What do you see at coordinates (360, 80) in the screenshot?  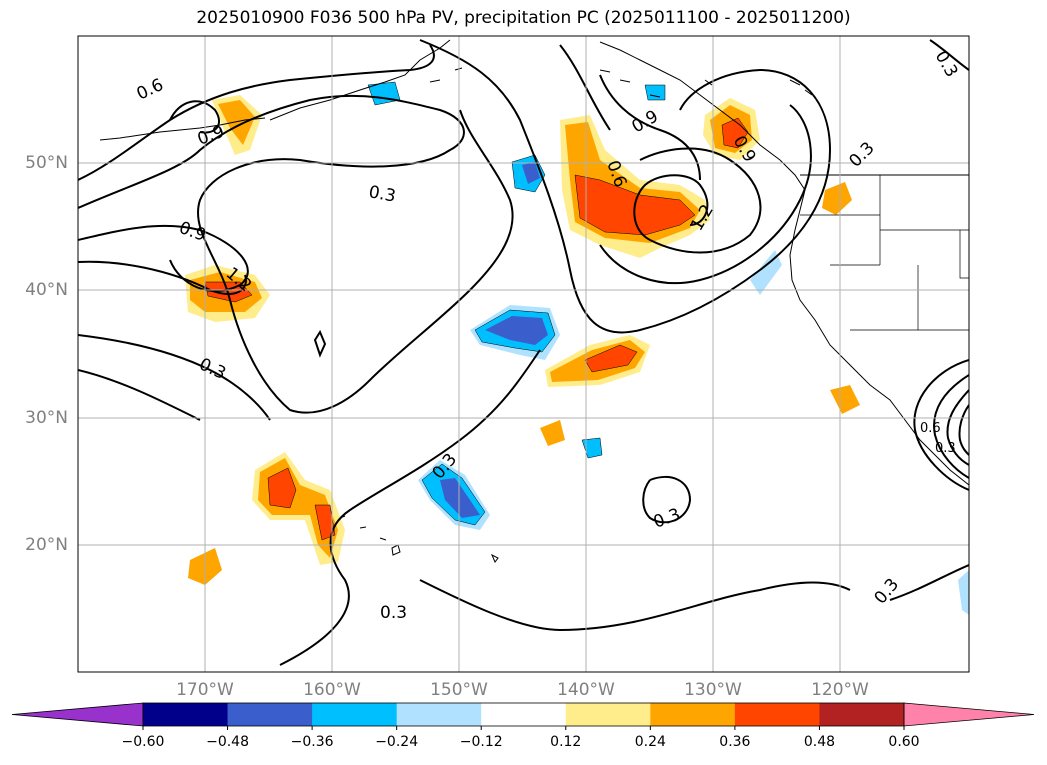 I see `alaska-coast` at bounding box center [360, 80].